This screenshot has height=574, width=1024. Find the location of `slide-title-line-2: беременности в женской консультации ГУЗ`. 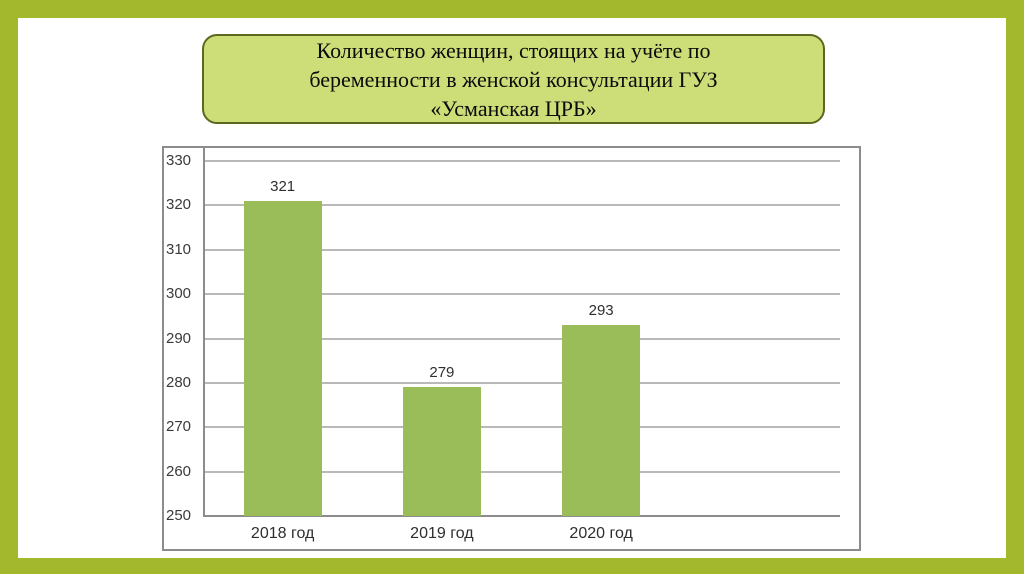

slide-title-line-2: беременности в женской консультации ГУЗ is located at coordinates (513, 79).